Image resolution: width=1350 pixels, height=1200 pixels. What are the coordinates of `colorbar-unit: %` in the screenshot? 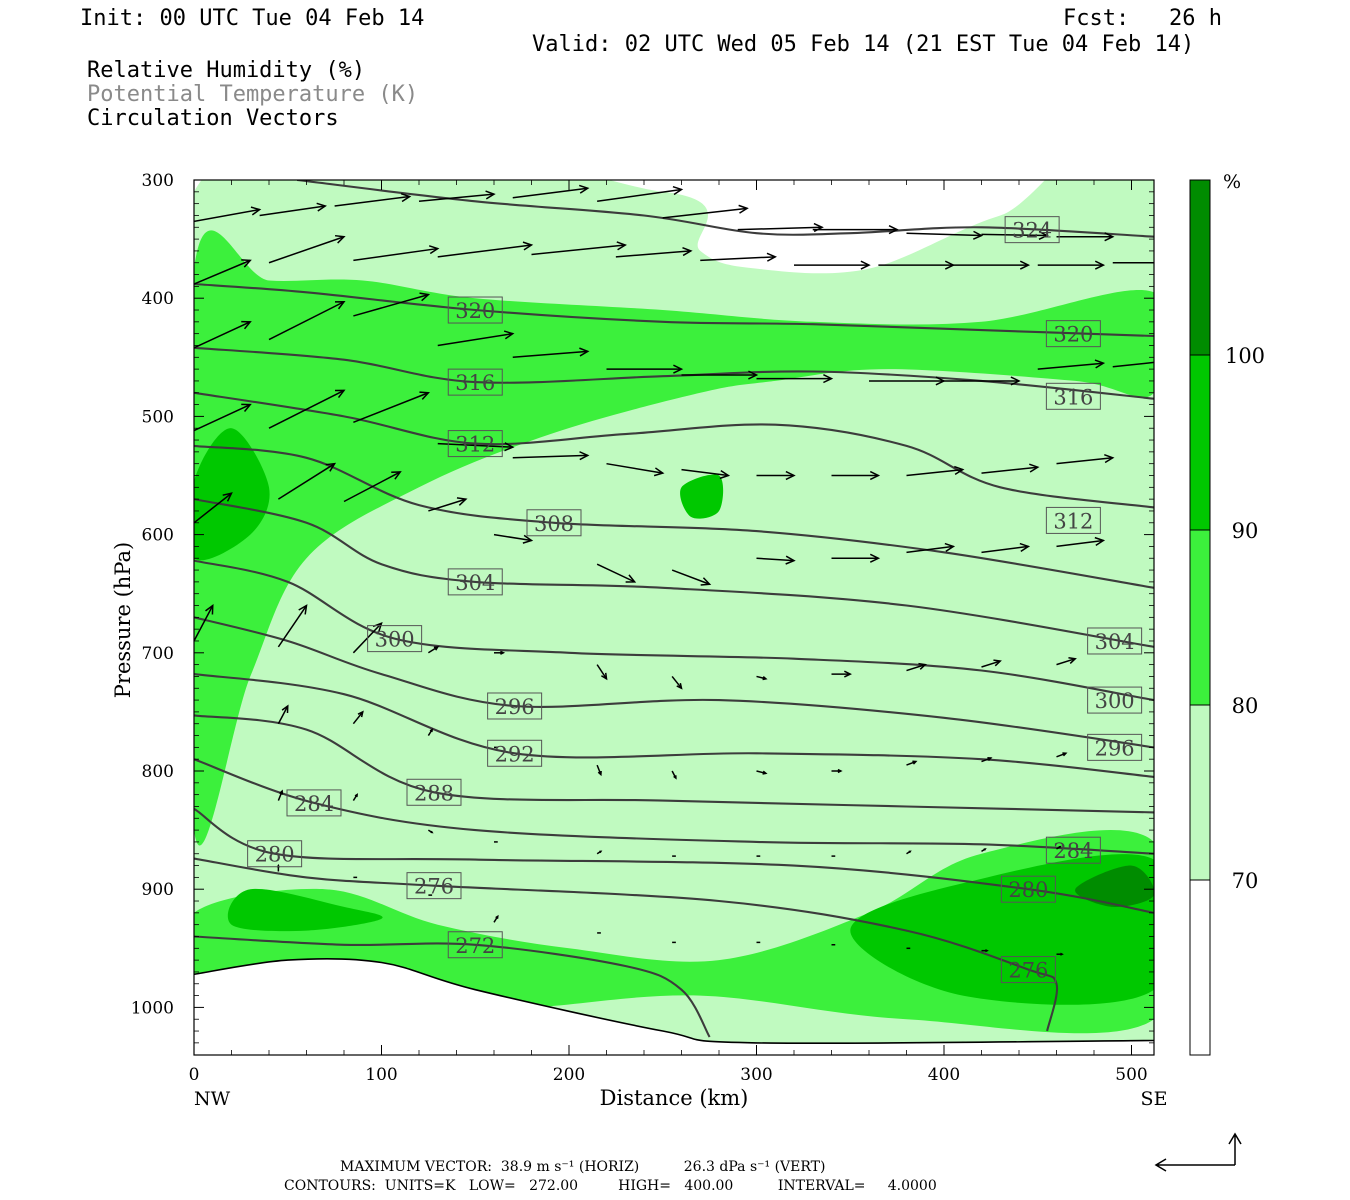 It's located at (1232, 182).